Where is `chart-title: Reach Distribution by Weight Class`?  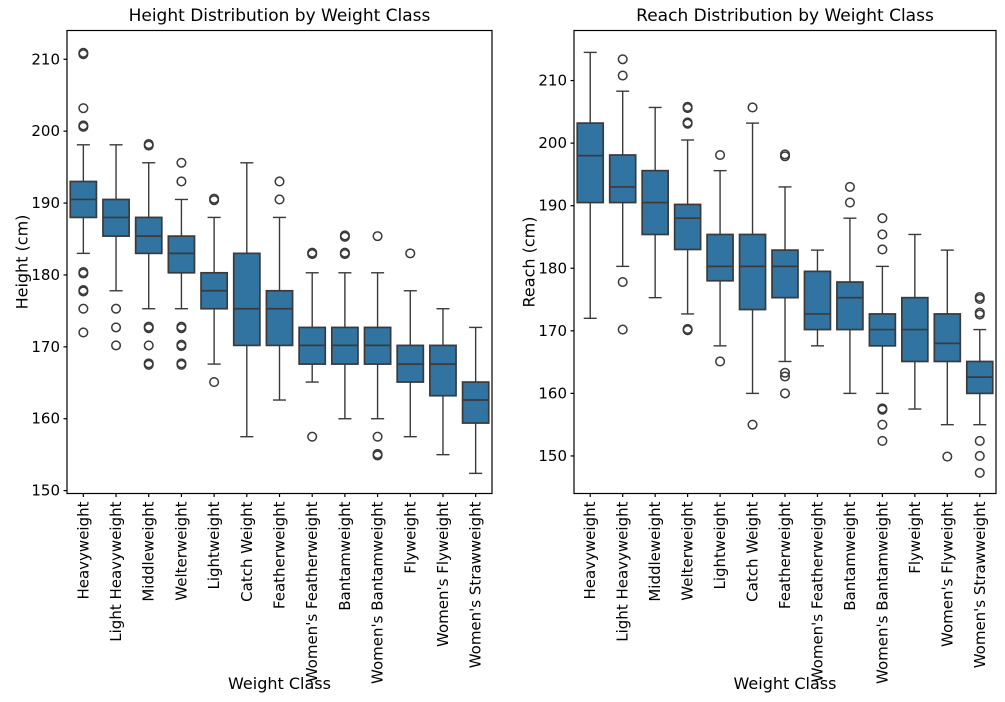
chart-title: Reach Distribution by Weight Class is located at coordinates (785, 16).